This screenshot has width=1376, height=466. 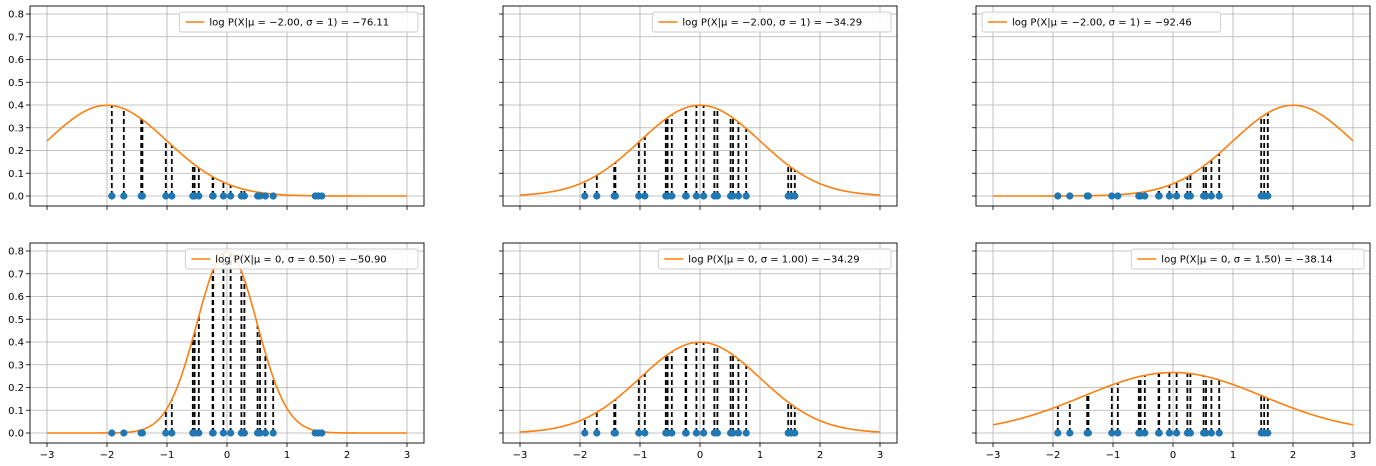 I want to click on subplot-2: log P(X|μ = −2.00, σ = 1) = −34.29, so click(x=698, y=107).